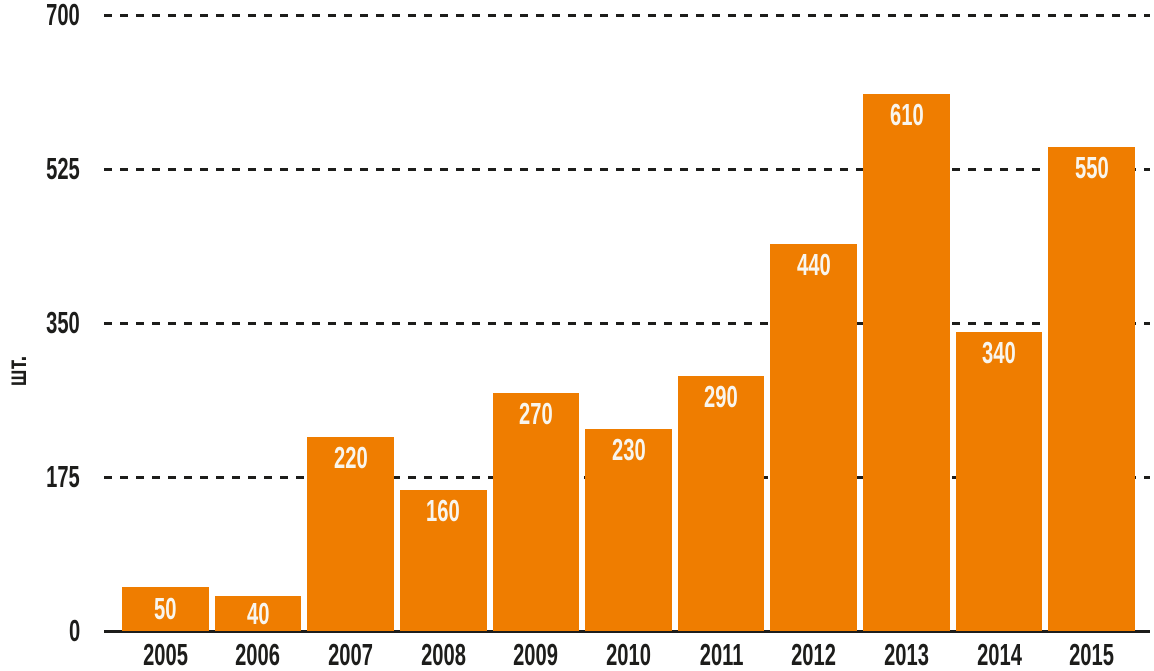  Describe the element at coordinates (443, 560) in the screenshot. I see `bar-2008: 160` at that location.